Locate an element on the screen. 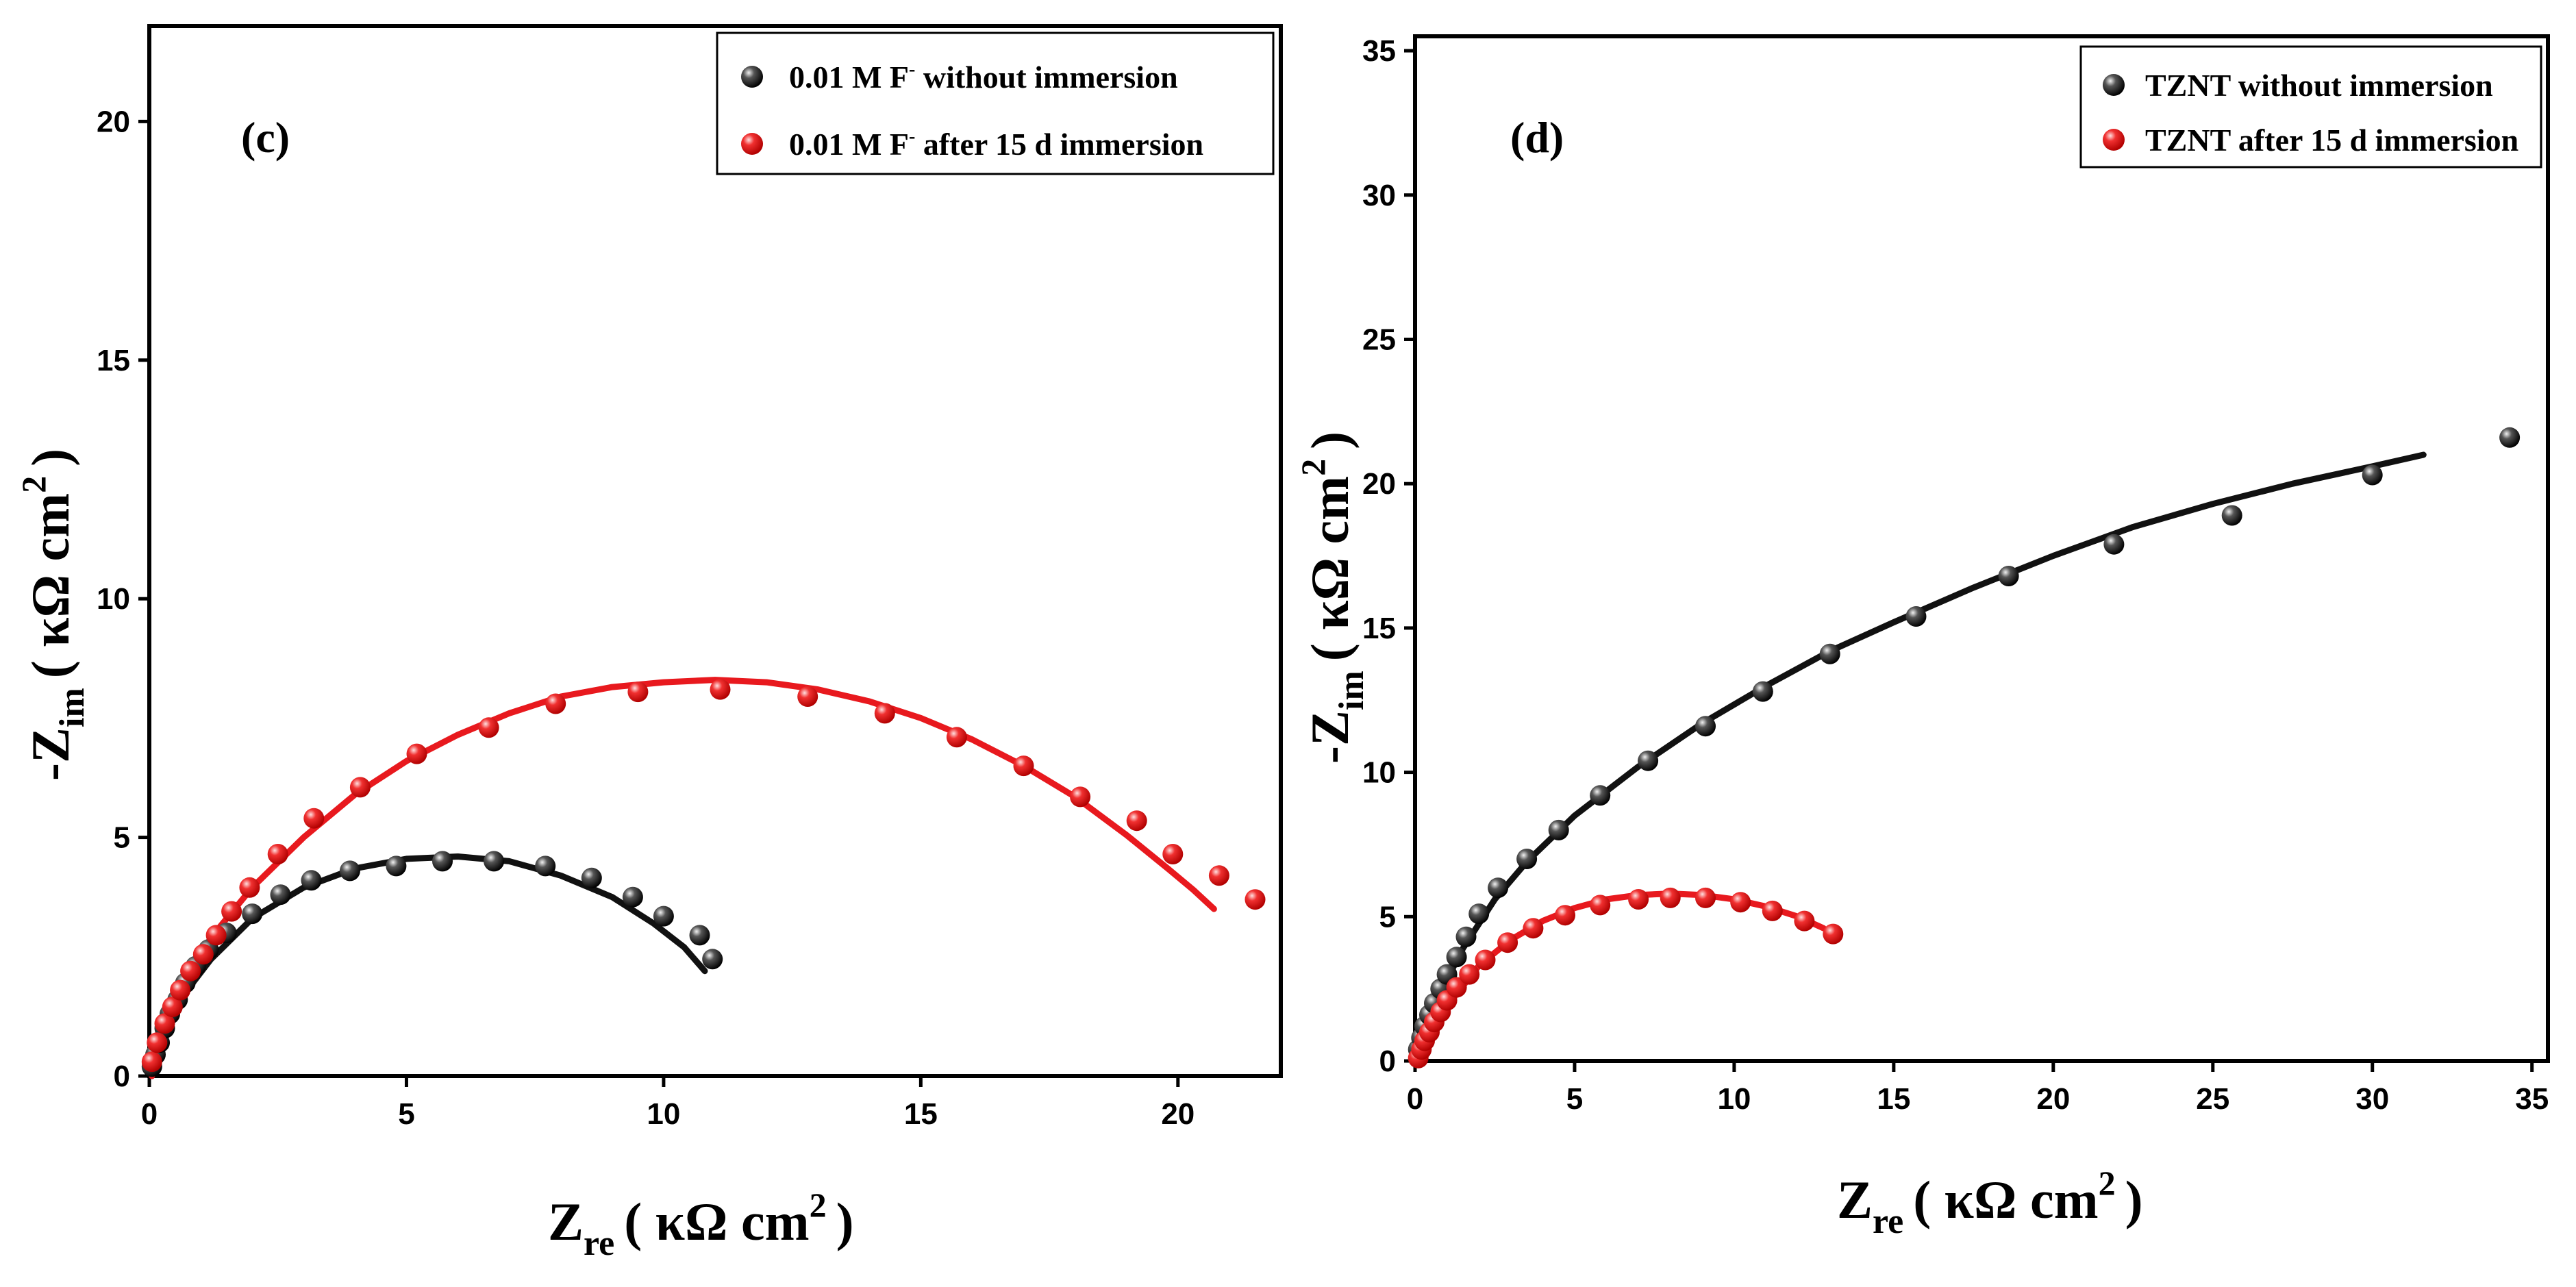 This screenshot has height=1287, width=2576. x-tick-label-d-4: 20 is located at coordinates (2053, 1099).